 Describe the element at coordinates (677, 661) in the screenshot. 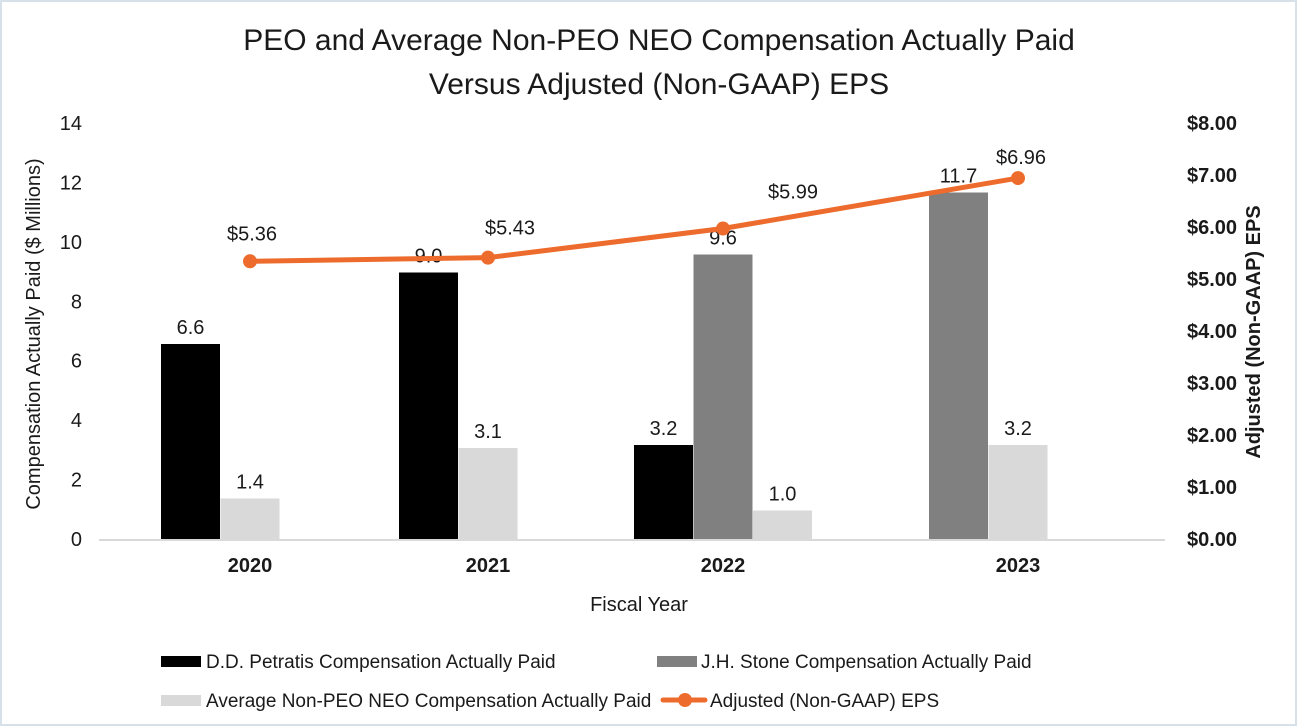

I see `legend-swatch-stone` at that location.